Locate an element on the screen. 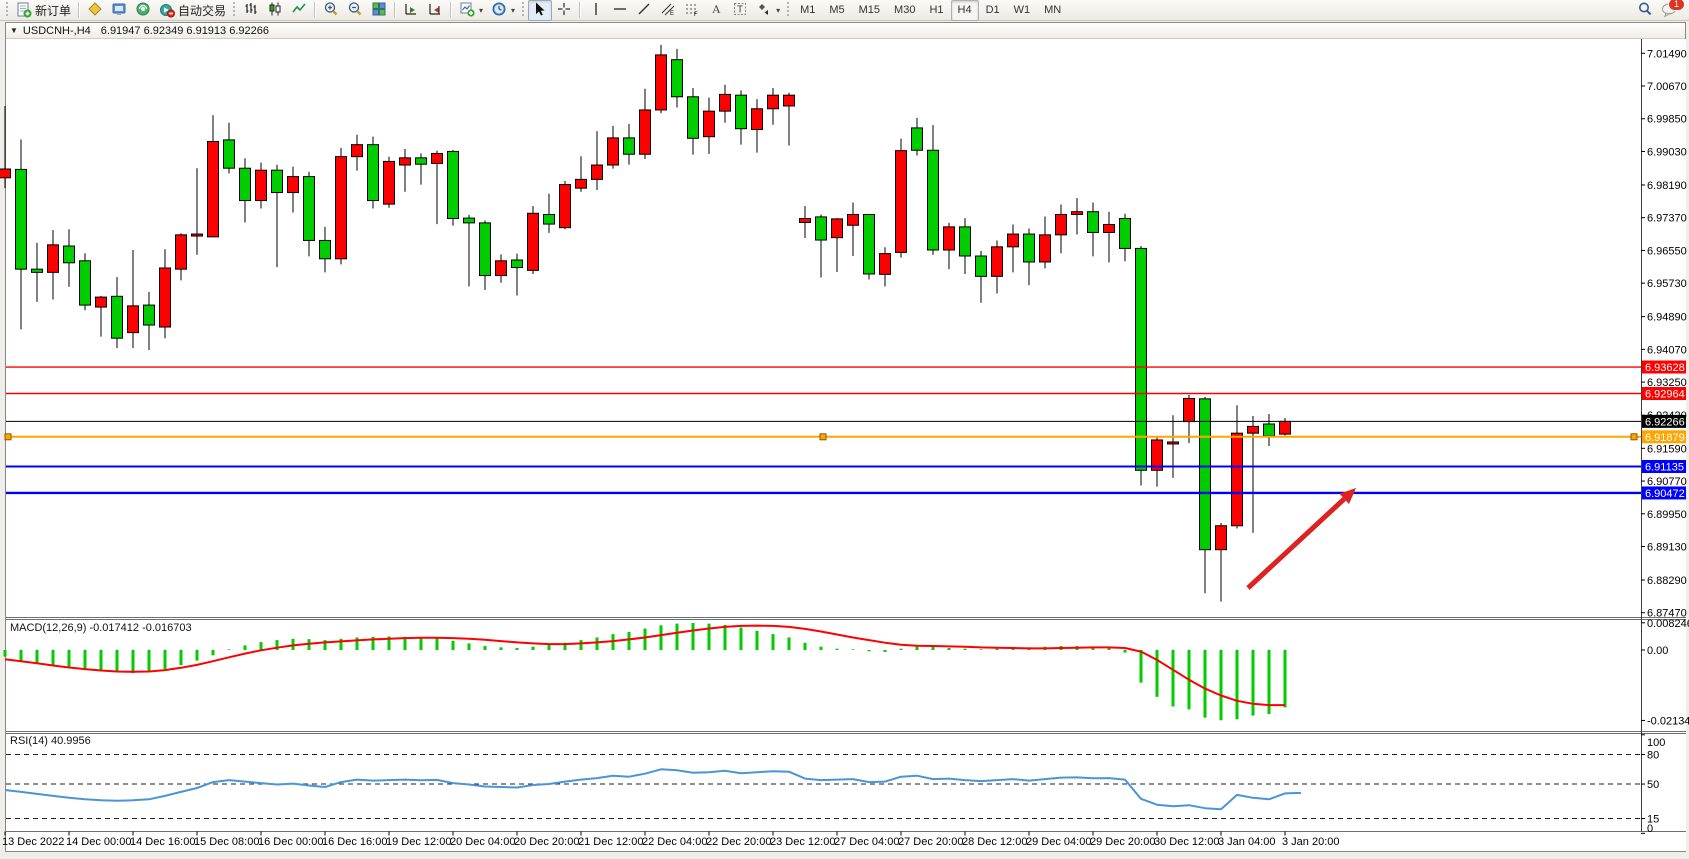  timeframe-w1-button: W1 is located at coordinates (1022, 9).